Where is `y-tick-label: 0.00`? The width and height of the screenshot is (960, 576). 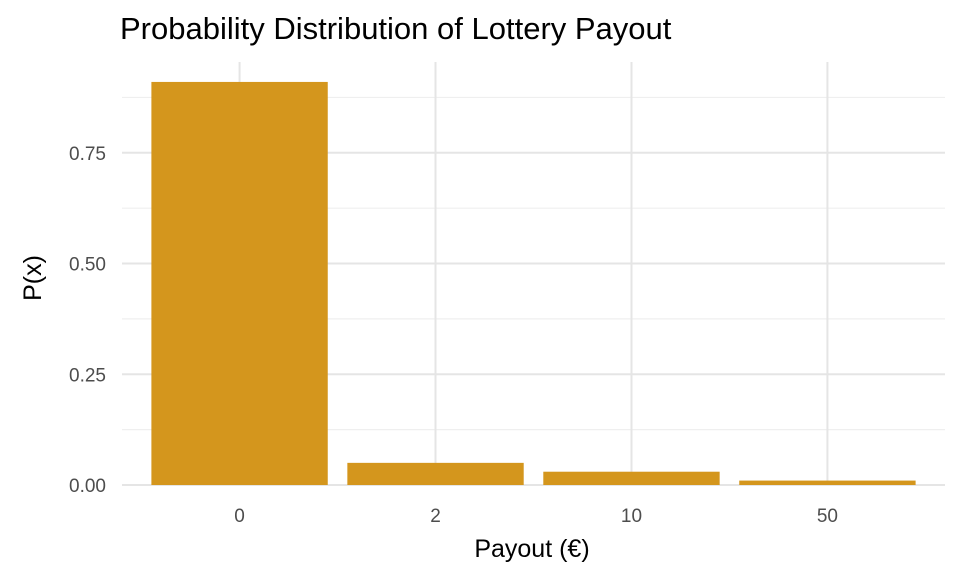 y-tick-label: 0.00 is located at coordinates (87, 486).